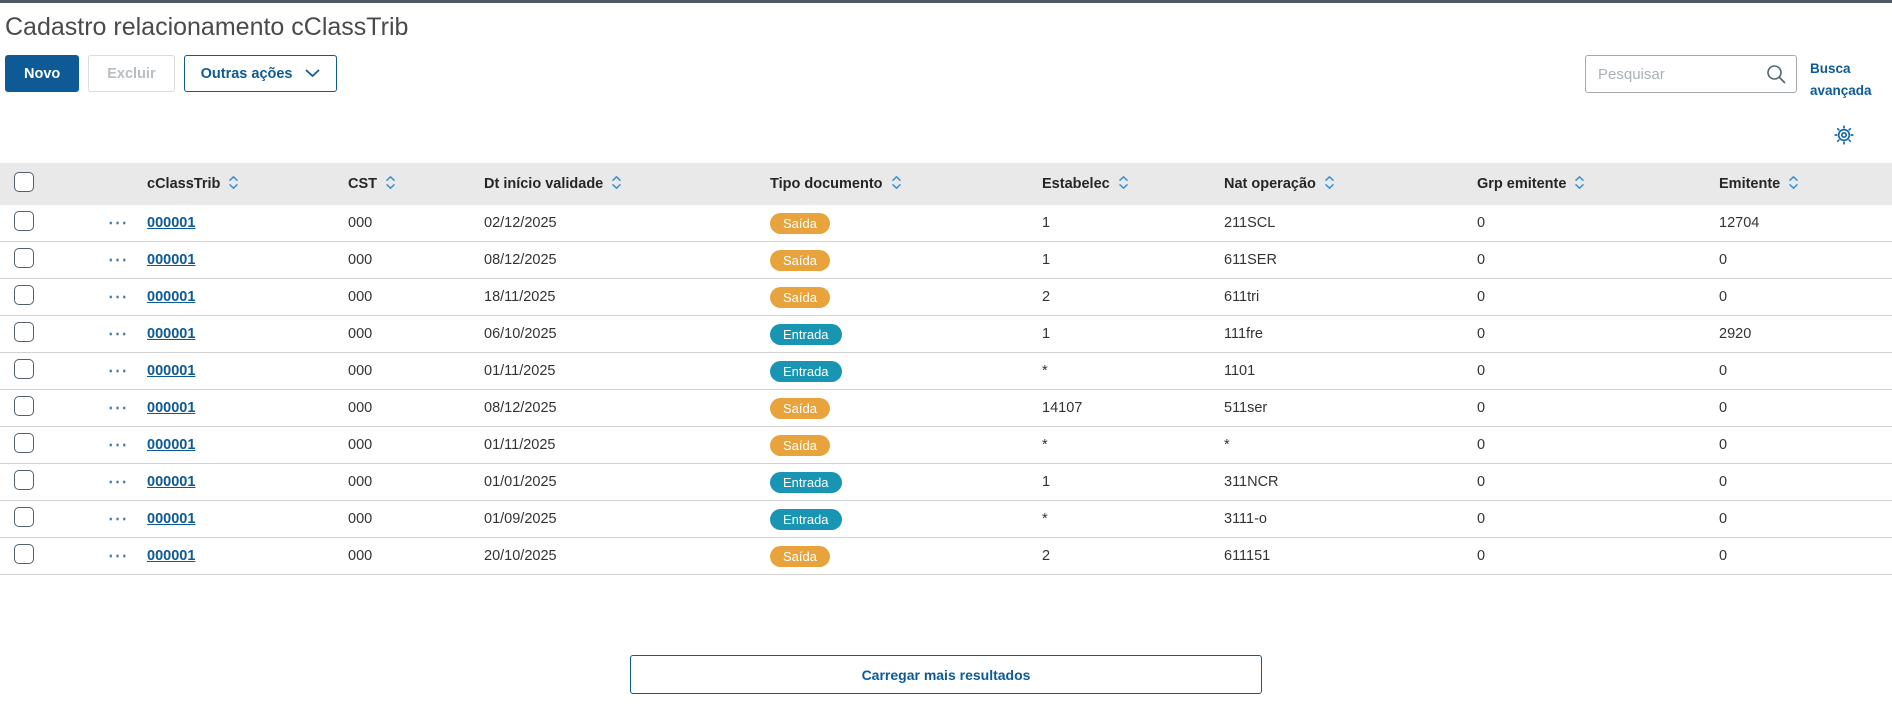  Describe the element at coordinates (45, 184) in the screenshot. I see `header-checkbox-cell` at that location.